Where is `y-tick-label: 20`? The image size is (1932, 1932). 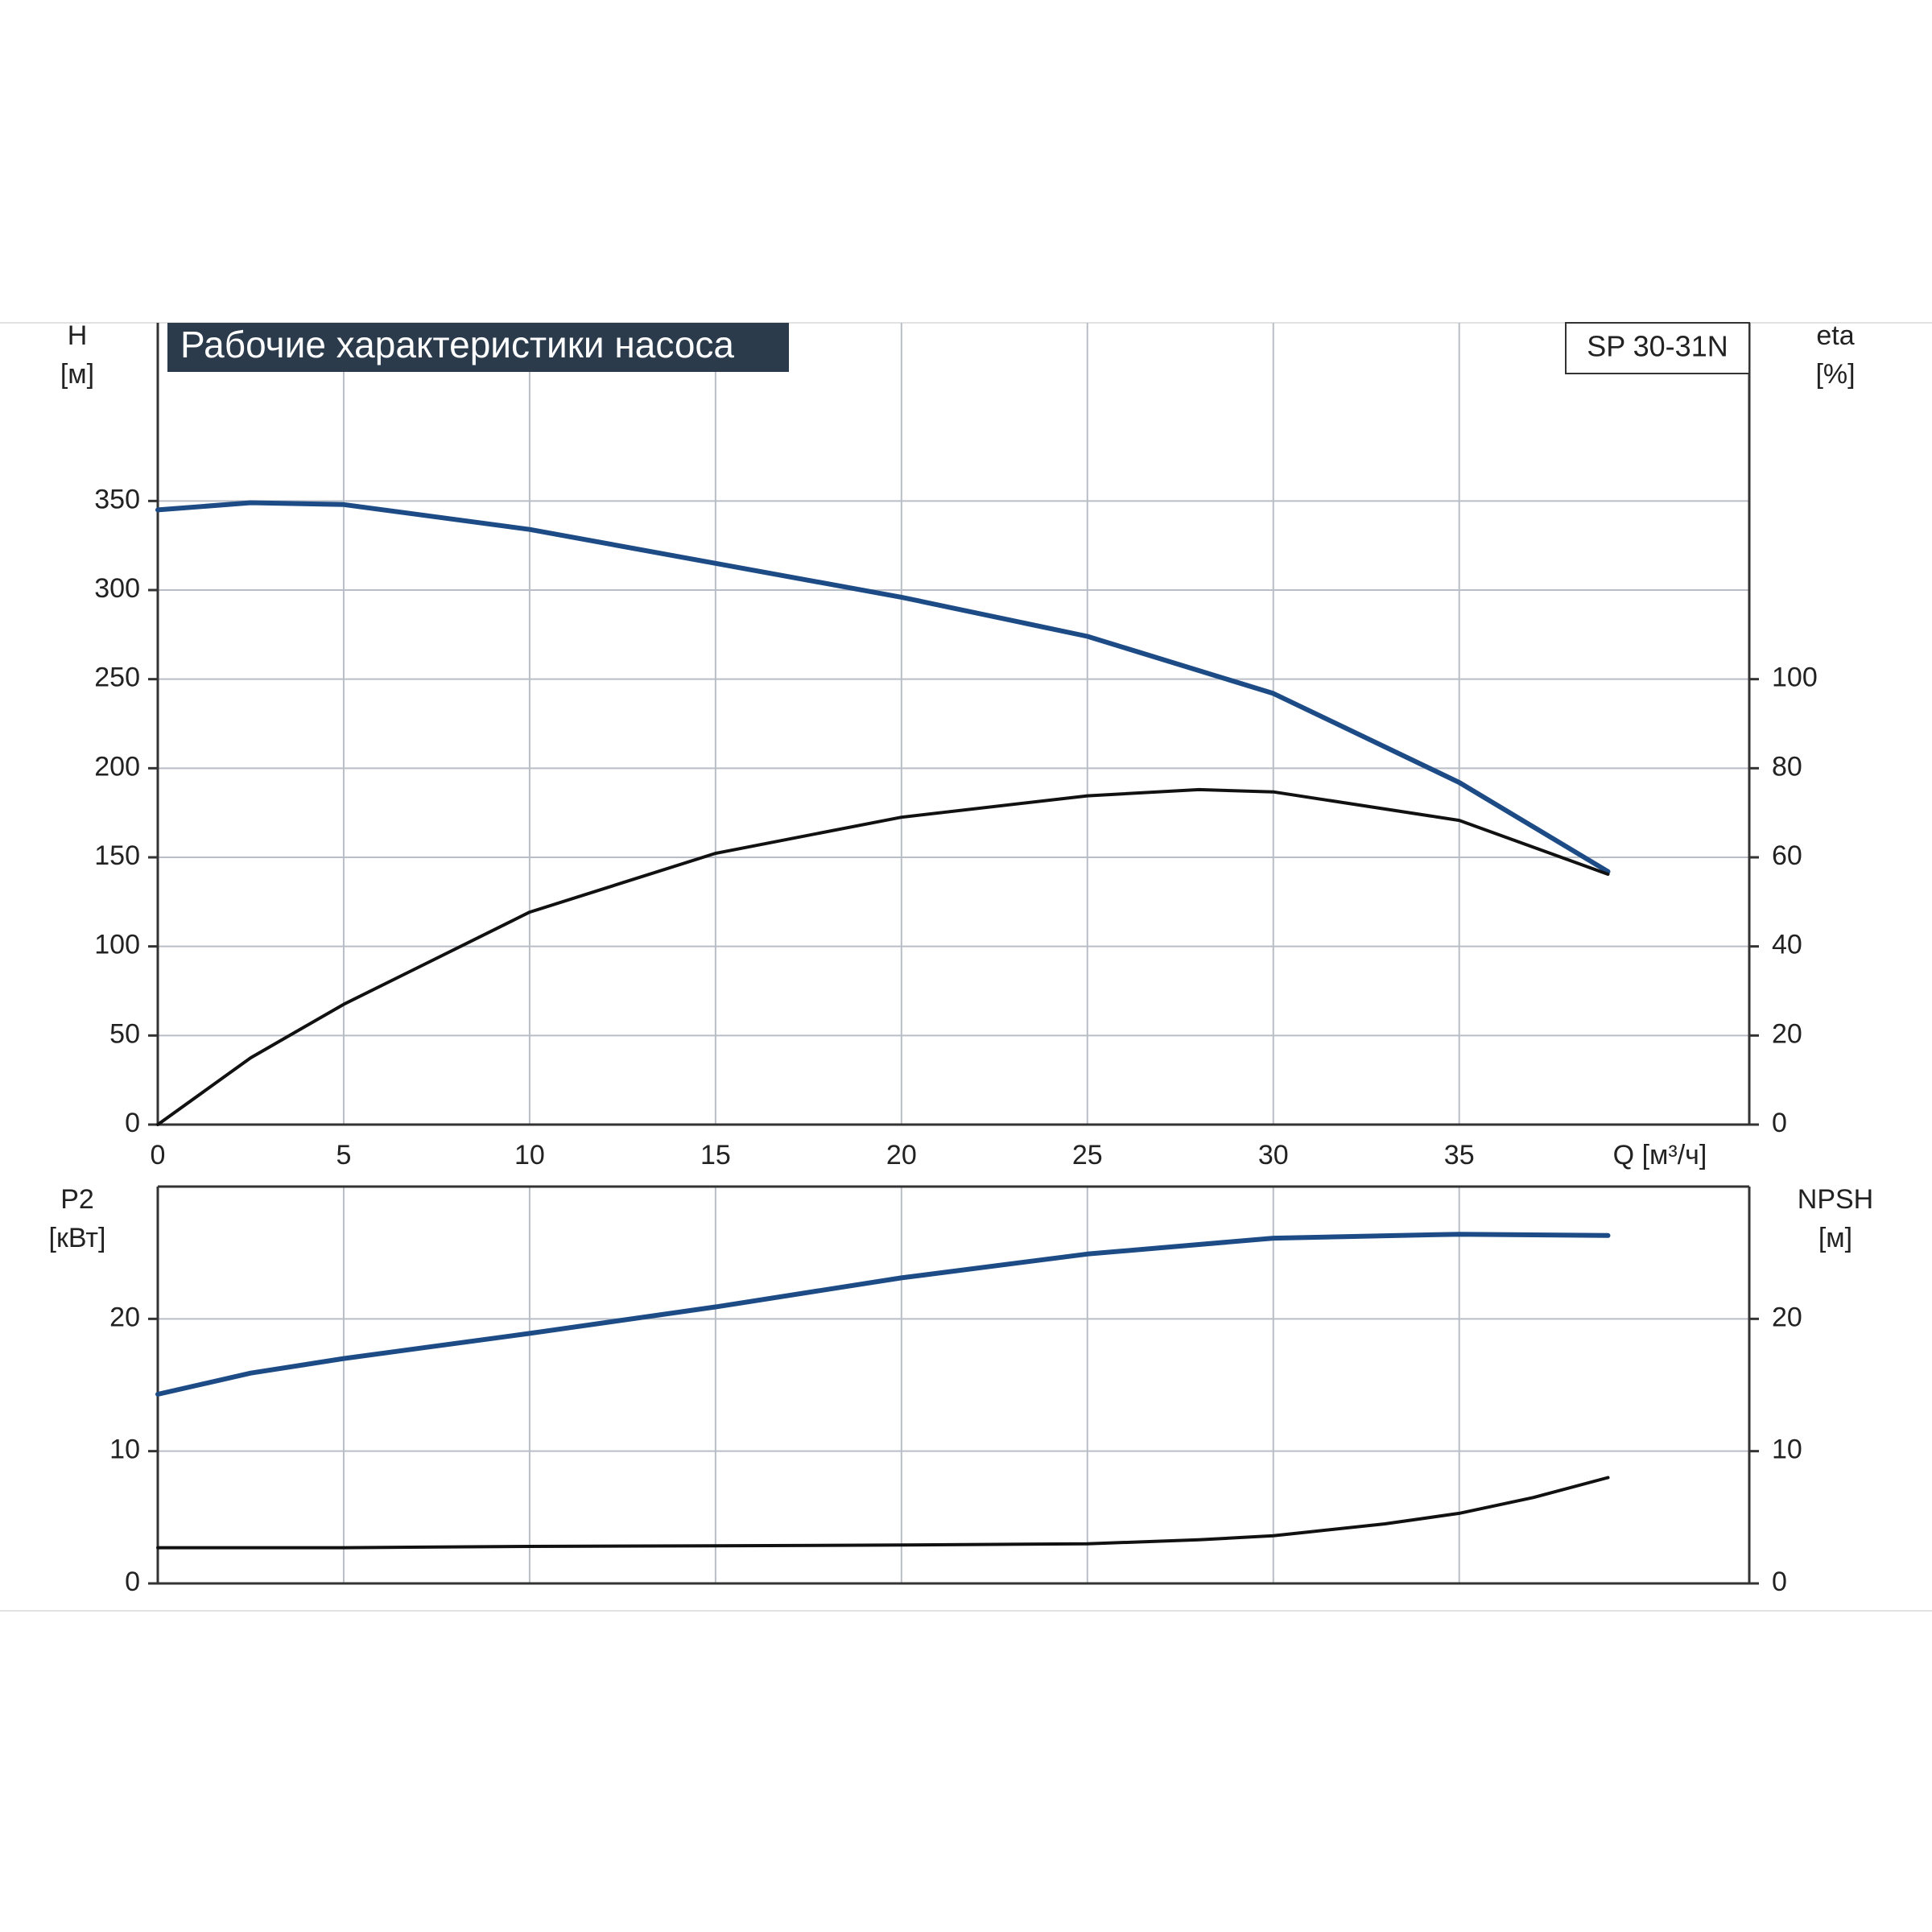 y-tick-label: 20 is located at coordinates (124, 1317).